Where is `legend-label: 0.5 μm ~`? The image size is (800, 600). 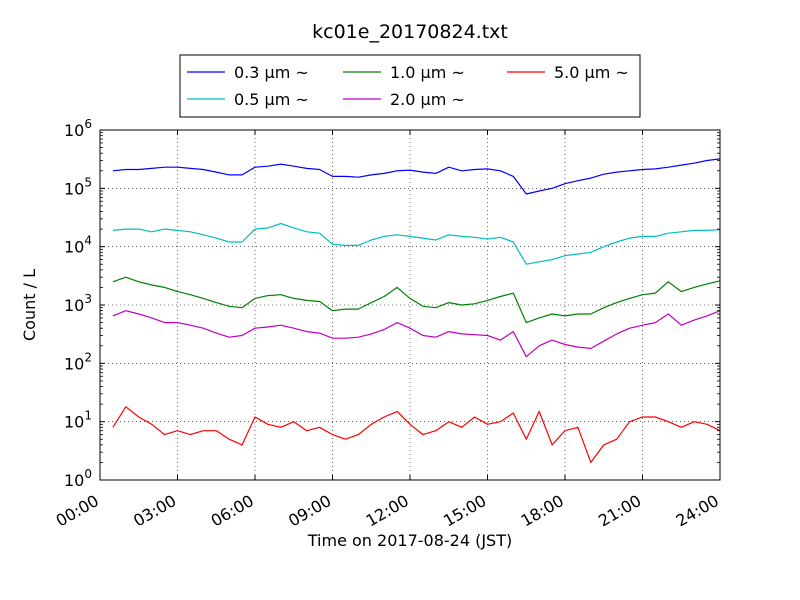 legend-label: 0.5 μm ~ is located at coordinates (271, 99).